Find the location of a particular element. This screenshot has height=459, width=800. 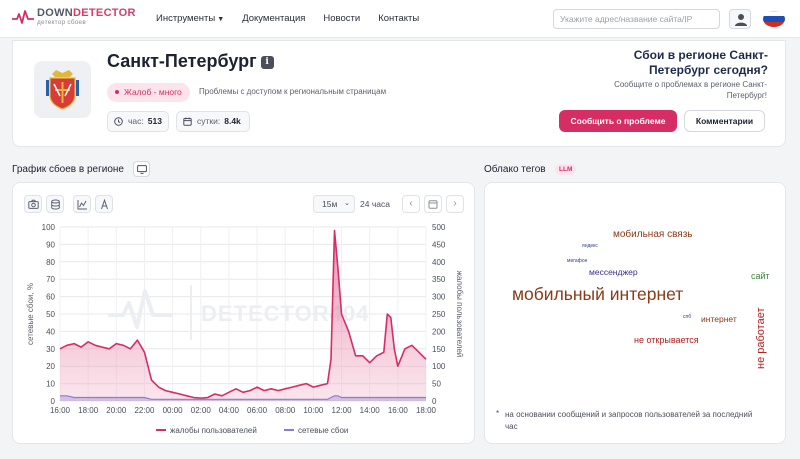

y-tick-right: 400 is located at coordinates (439, 262).